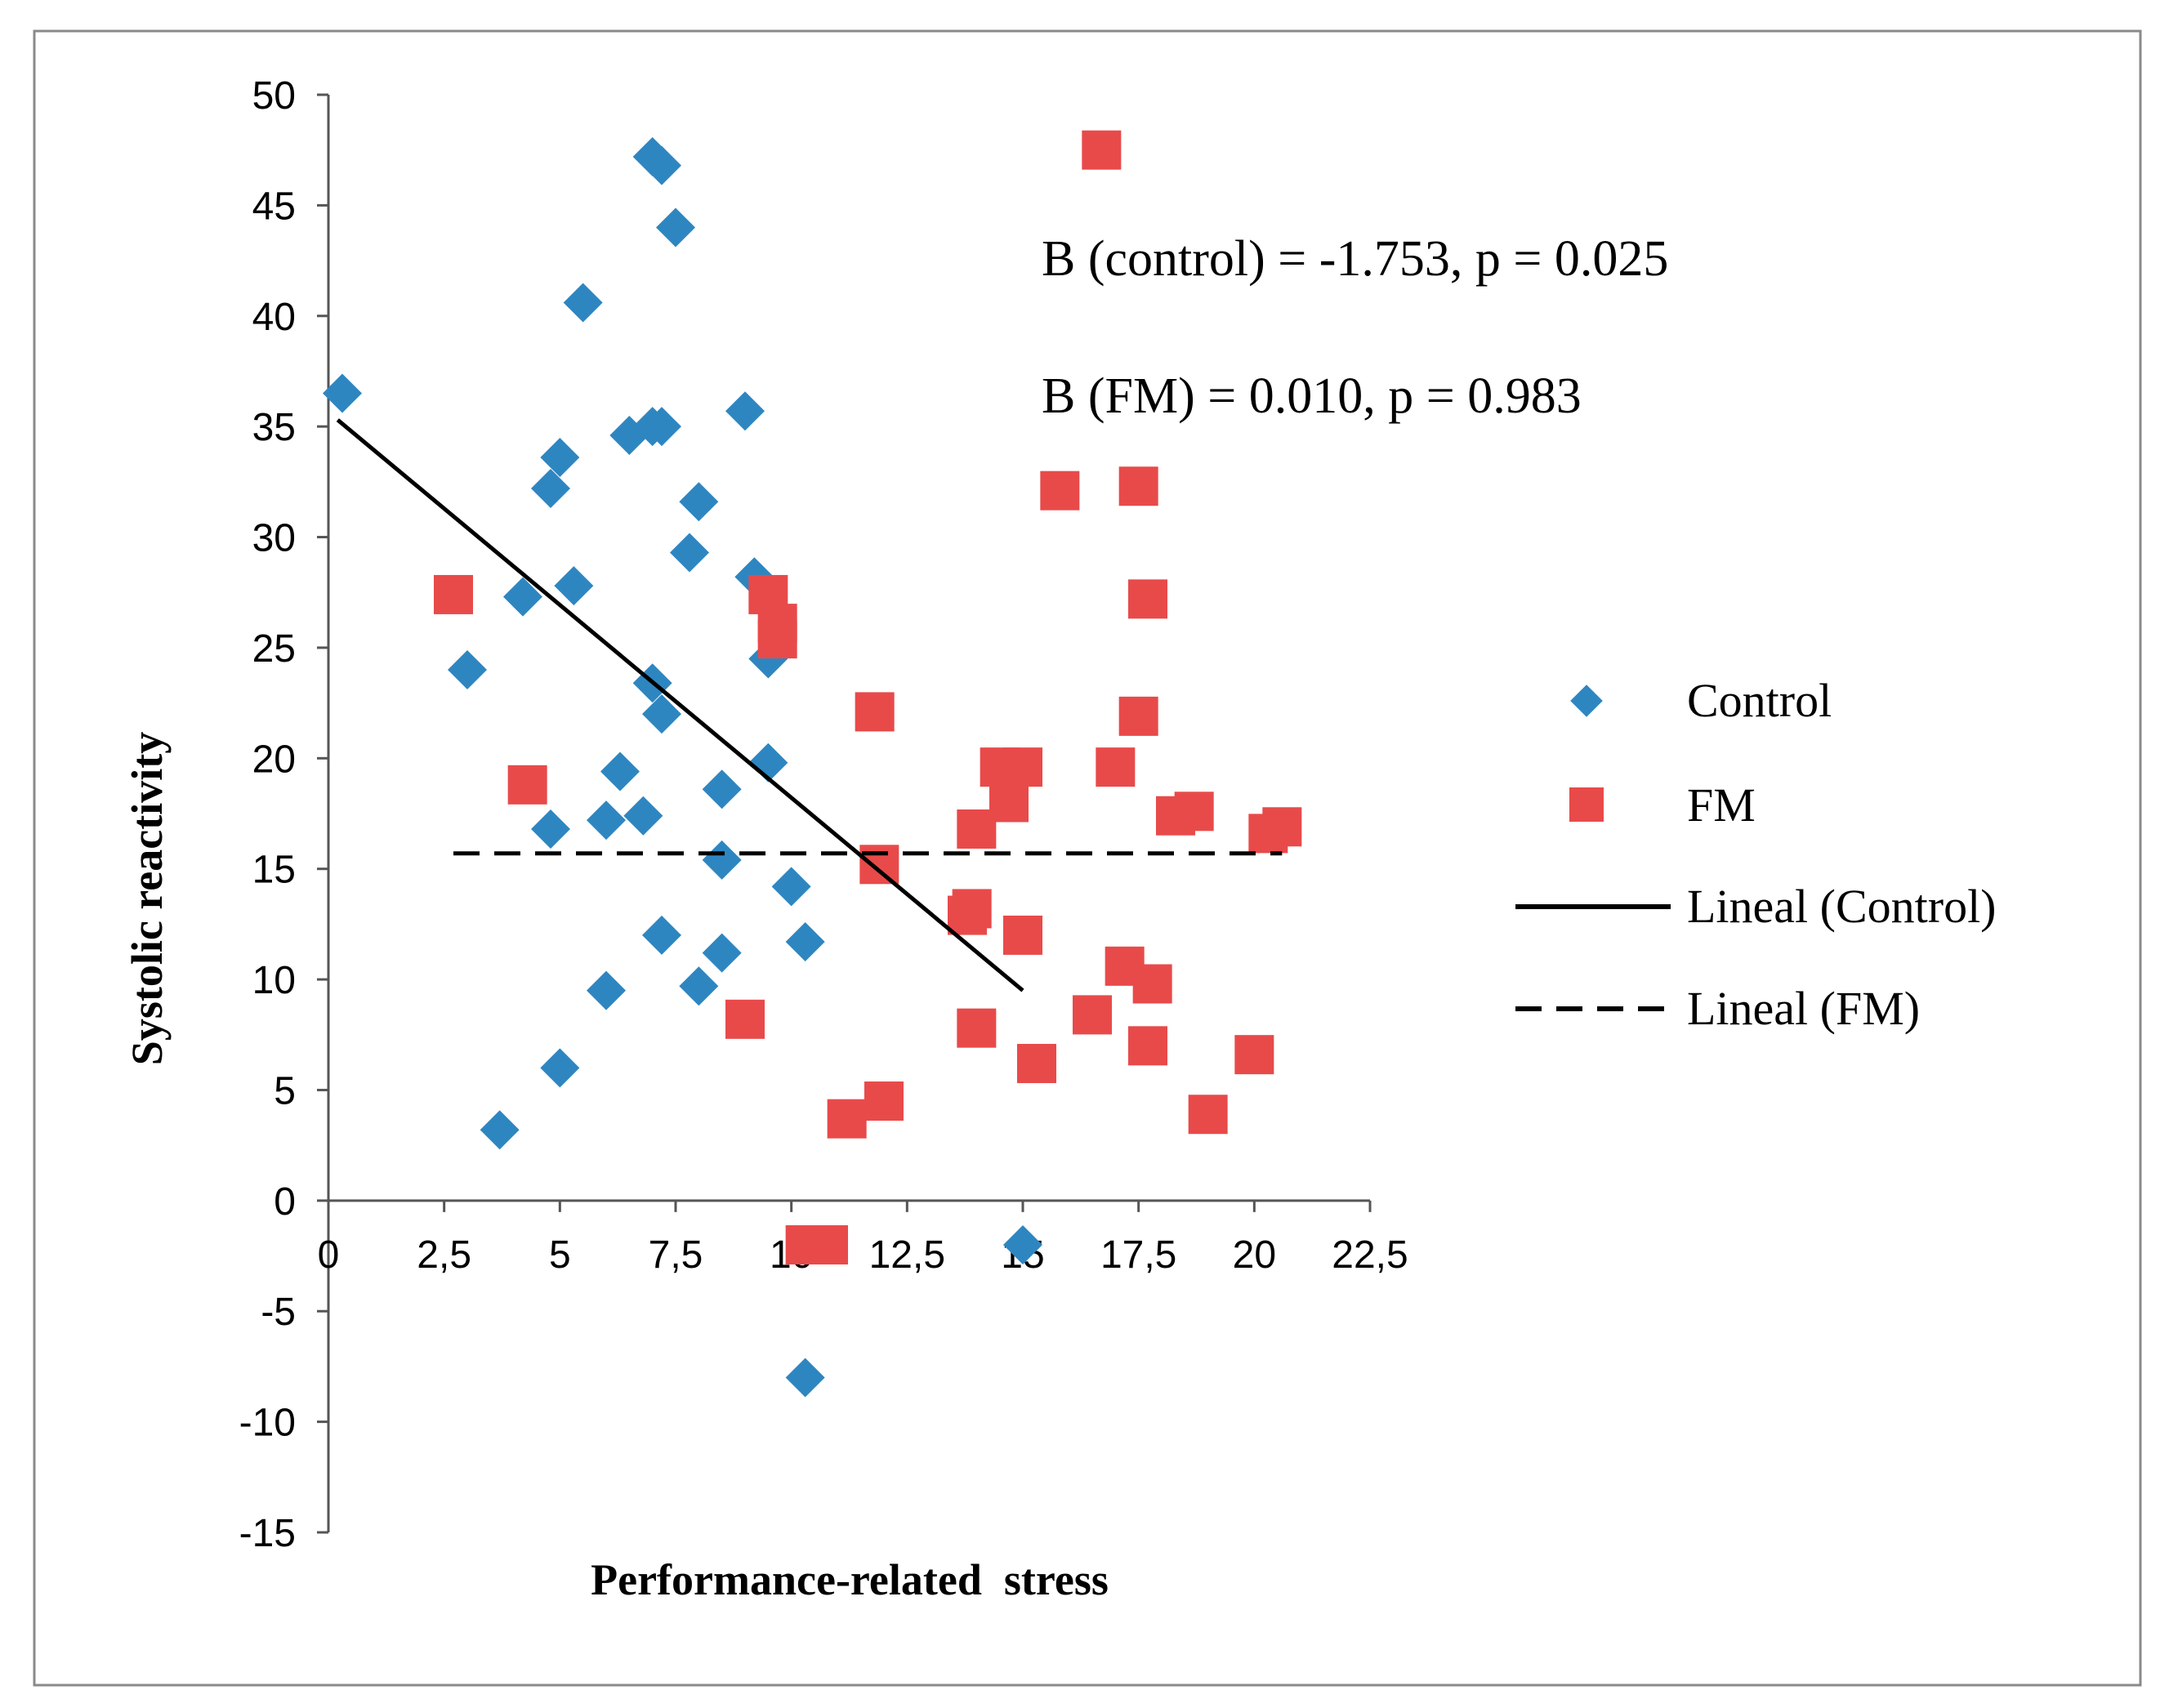  Describe the element at coordinates (285, 1091) in the screenshot. I see `y-tick-label: 5` at that location.